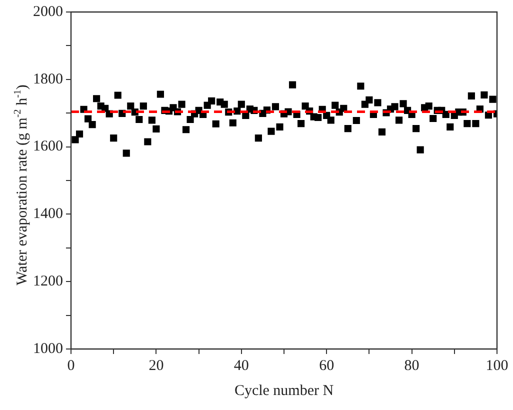 This screenshot has height=410, width=513. Describe the element at coordinates (412, 366) in the screenshot. I see `x-tick-label: 80` at that location.